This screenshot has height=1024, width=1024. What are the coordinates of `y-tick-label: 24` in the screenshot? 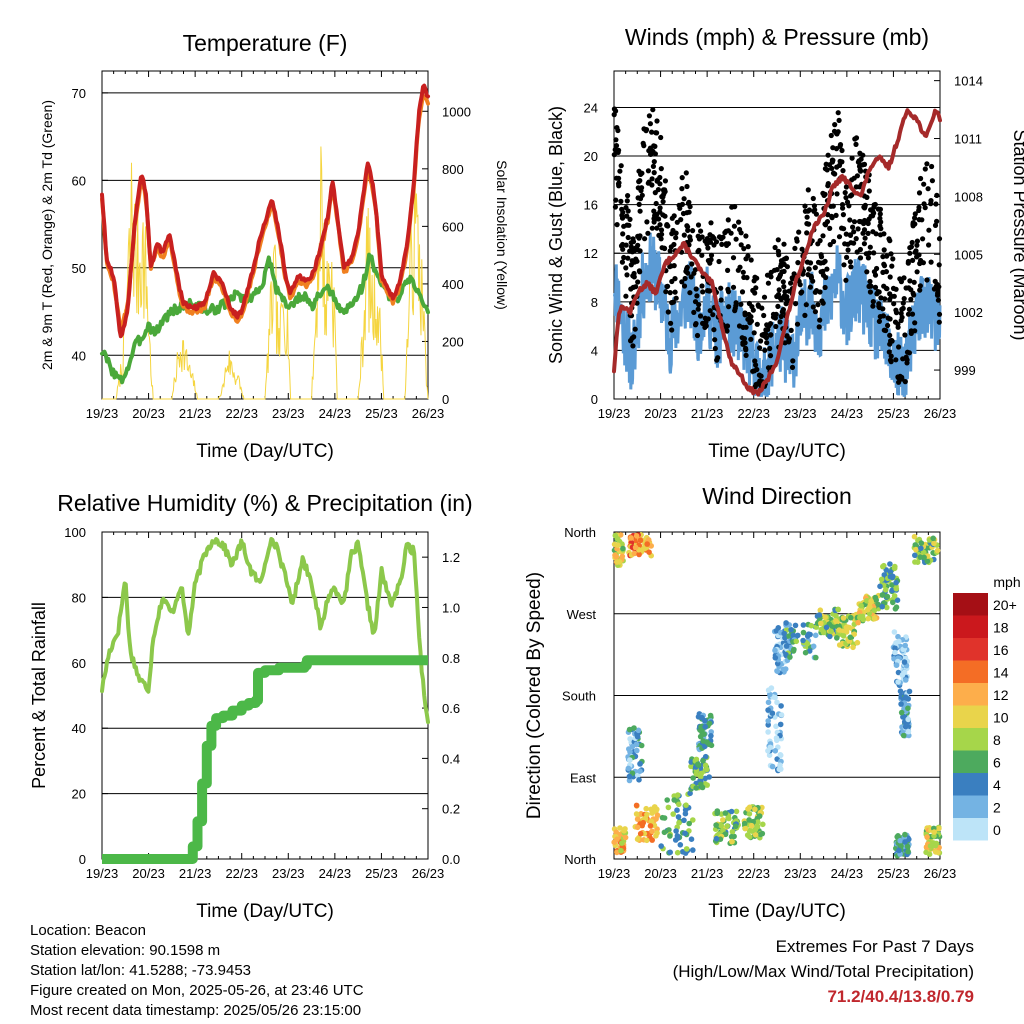 It's located at (591, 107).